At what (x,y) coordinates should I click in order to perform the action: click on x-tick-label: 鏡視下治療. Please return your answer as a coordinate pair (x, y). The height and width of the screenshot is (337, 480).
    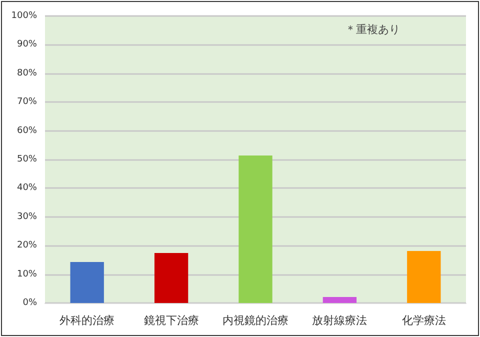
    Looking at the image, I should click on (171, 320).